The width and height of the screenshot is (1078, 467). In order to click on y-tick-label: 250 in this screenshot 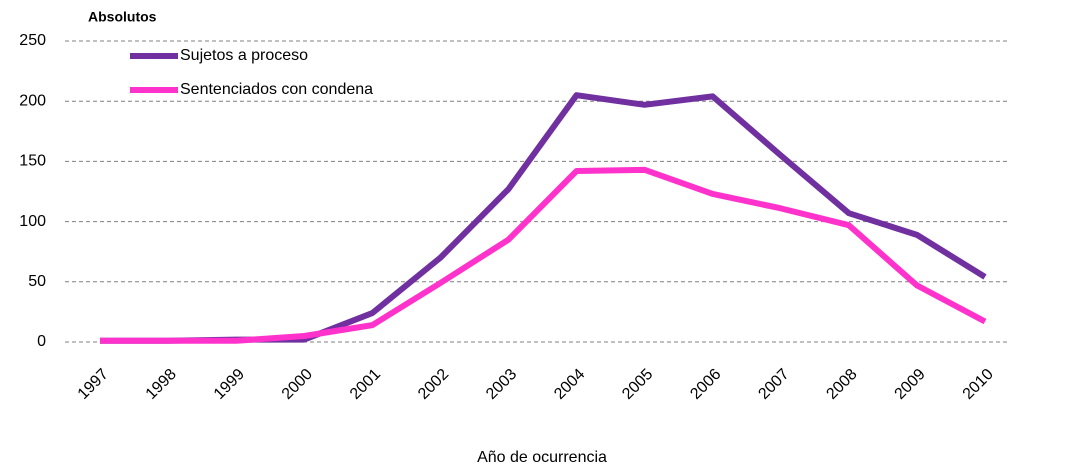, I will do `click(32, 40)`.